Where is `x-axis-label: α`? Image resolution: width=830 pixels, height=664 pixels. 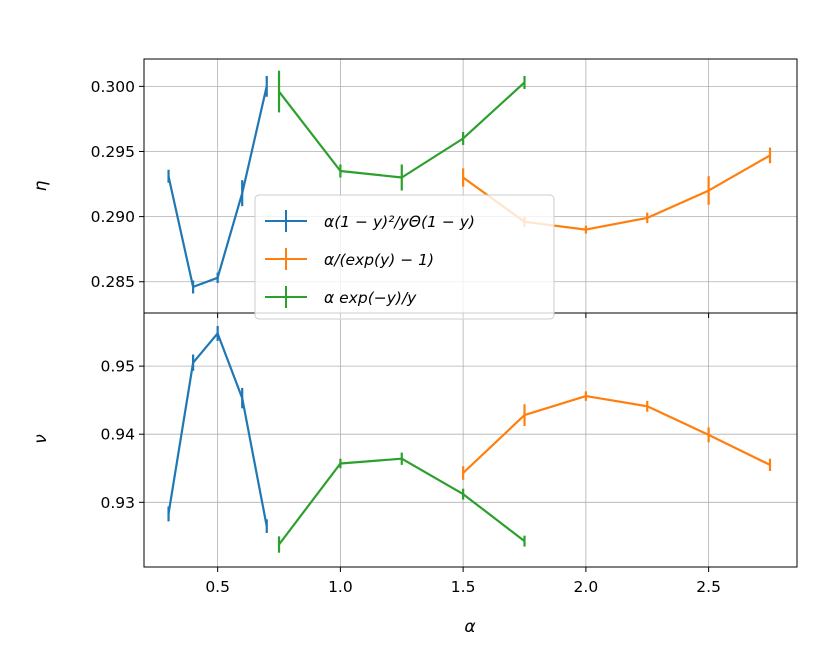
x-axis-label: α is located at coordinates (469, 627).